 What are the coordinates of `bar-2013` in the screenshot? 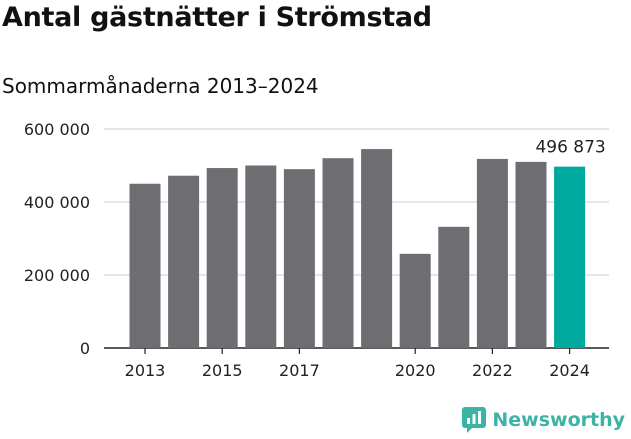 It's located at (145, 265).